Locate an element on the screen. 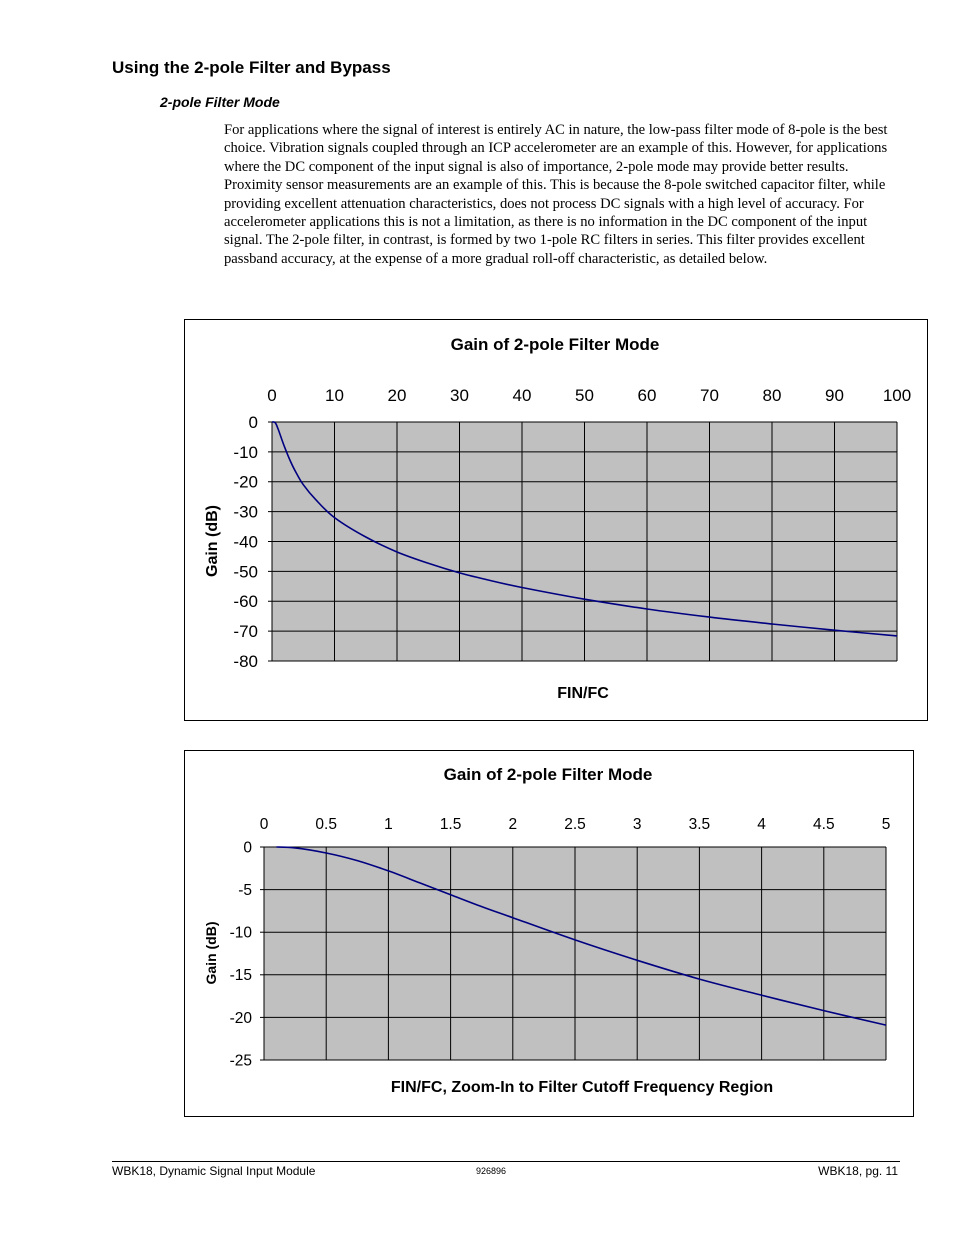 The width and height of the screenshot is (954, 1235). chart2-x-tick-label: 3 is located at coordinates (637, 824).